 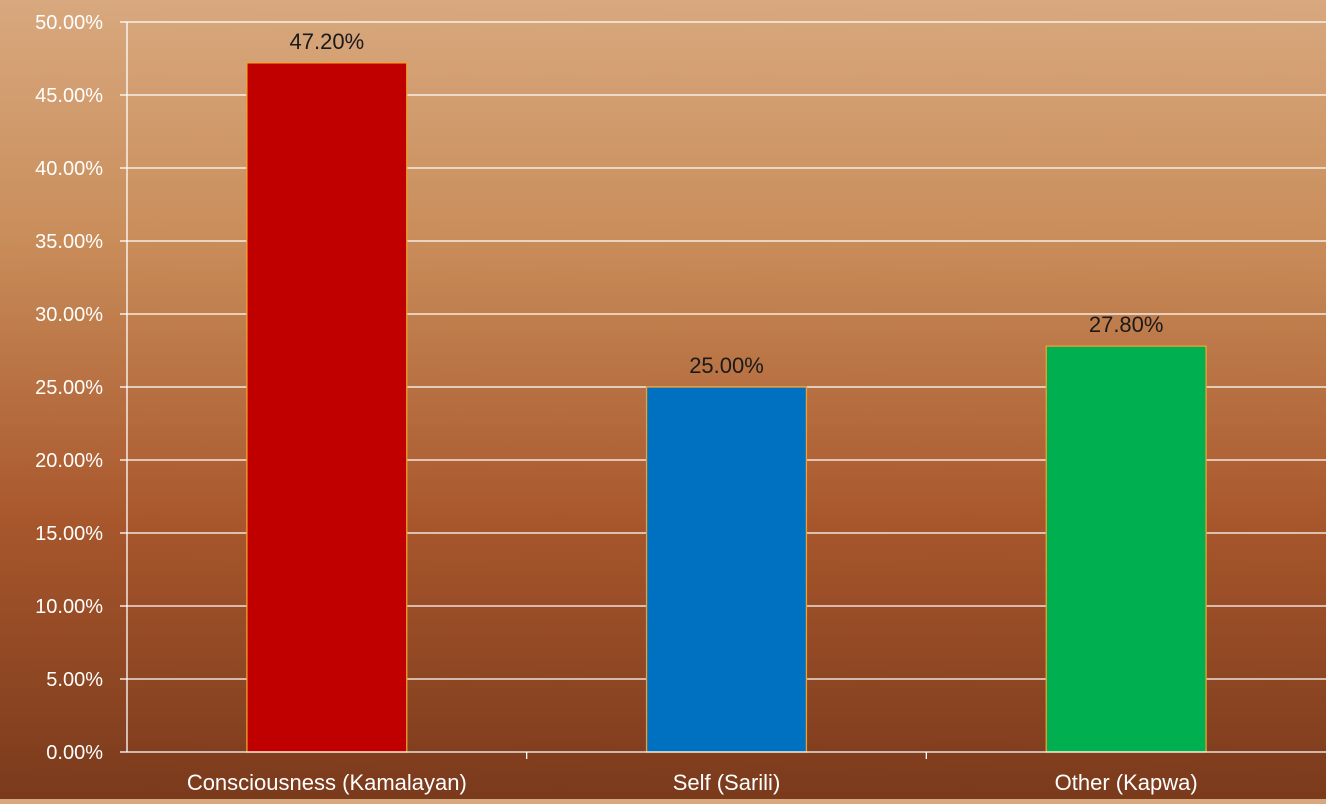 What do you see at coordinates (69, 388) in the screenshot?
I see `y-tick-label: 25.00%` at bounding box center [69, 388].